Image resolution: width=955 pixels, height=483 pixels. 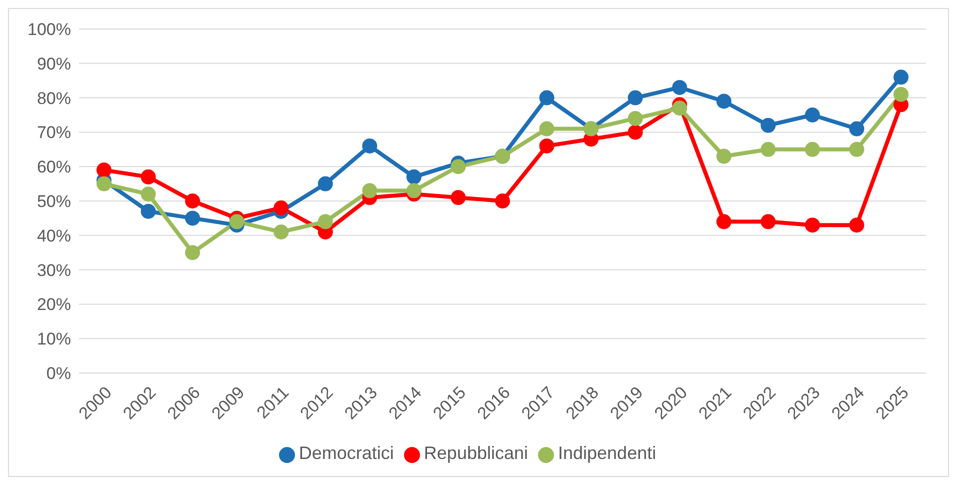 What do you see at coordinates (53, 202) in the screenshot?
I see `y-tick-label: 50%` at bounding box center [53, 202].